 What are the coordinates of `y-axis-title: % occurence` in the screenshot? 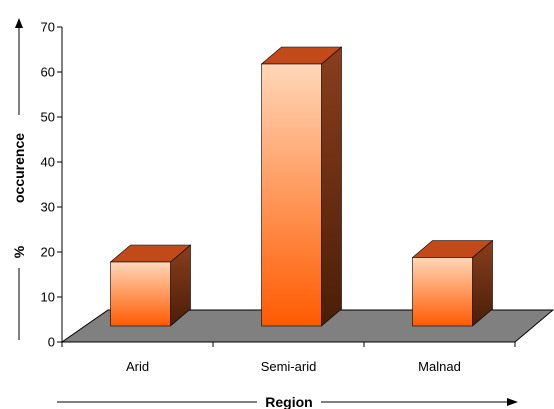 It's located at (19, 179).